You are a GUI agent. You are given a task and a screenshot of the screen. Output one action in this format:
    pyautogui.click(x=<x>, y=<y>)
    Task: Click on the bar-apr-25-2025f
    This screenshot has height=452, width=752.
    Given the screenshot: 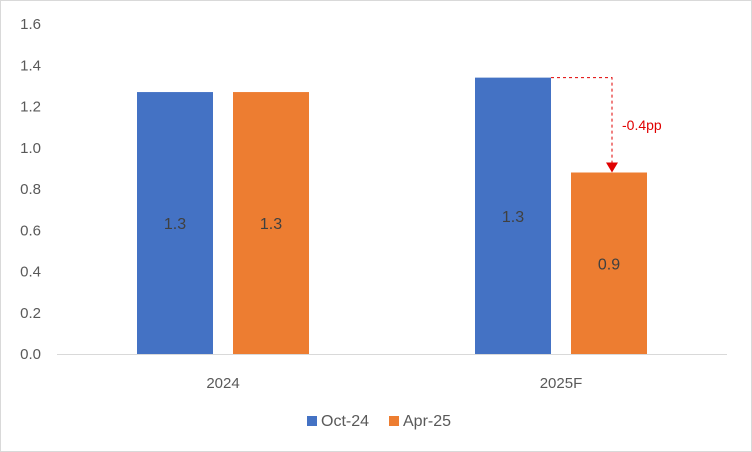 What is the action you would take?
    pyautogui.click(x=609, y=263)
    